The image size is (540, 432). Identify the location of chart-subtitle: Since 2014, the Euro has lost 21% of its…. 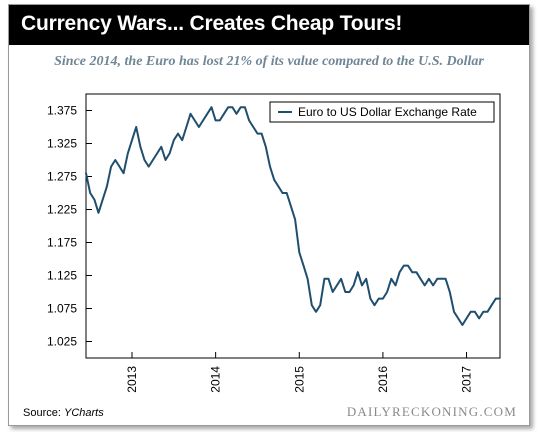
(269, 61).